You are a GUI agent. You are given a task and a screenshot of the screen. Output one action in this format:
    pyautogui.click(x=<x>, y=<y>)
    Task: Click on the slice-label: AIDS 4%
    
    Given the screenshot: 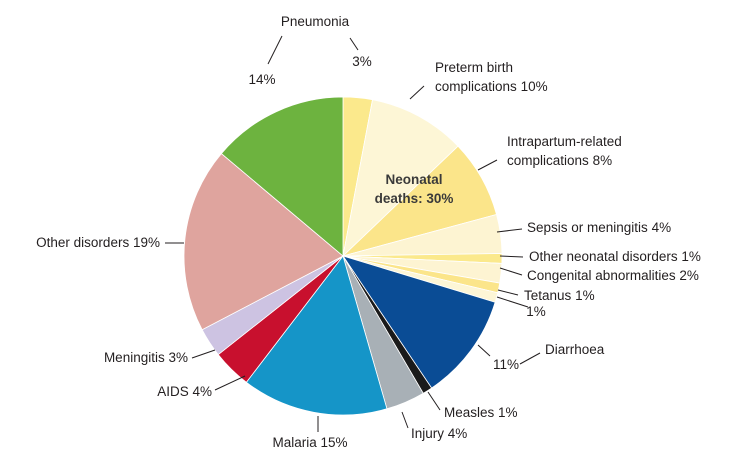 What is the action you would take?
    pyautogui.click(x=184, y=391)
    